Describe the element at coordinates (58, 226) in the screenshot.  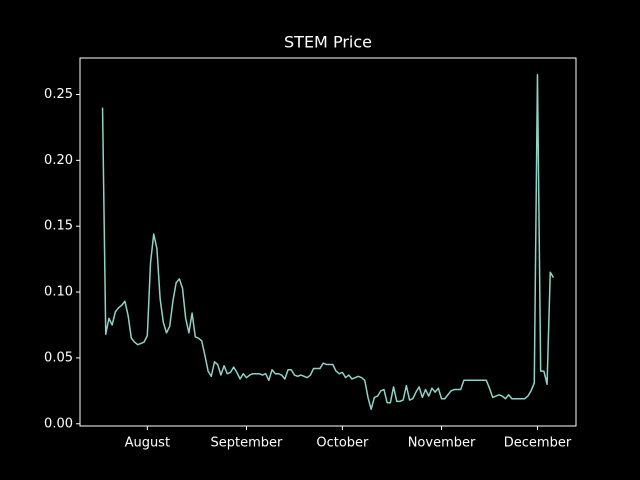
I see `y-tick-label: 0.15` at that location.